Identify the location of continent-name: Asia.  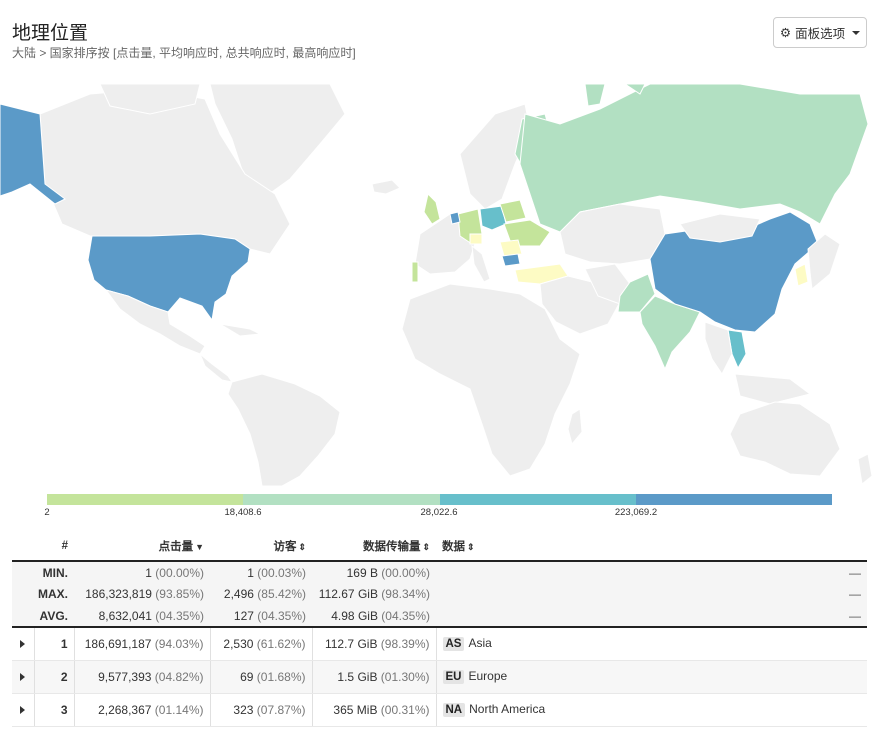
(480, 643).